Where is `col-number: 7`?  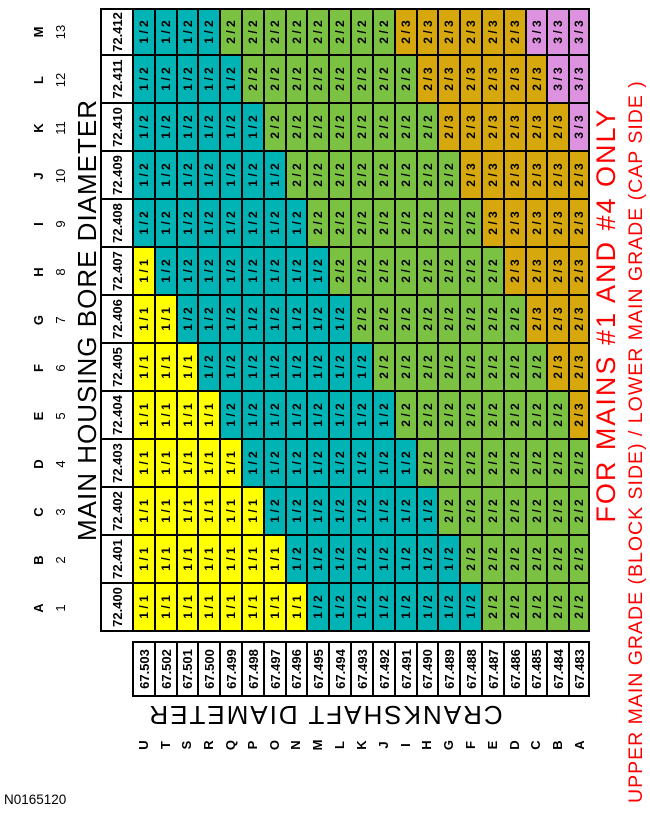
col-number: 7 is located at coordinates (60, 320).